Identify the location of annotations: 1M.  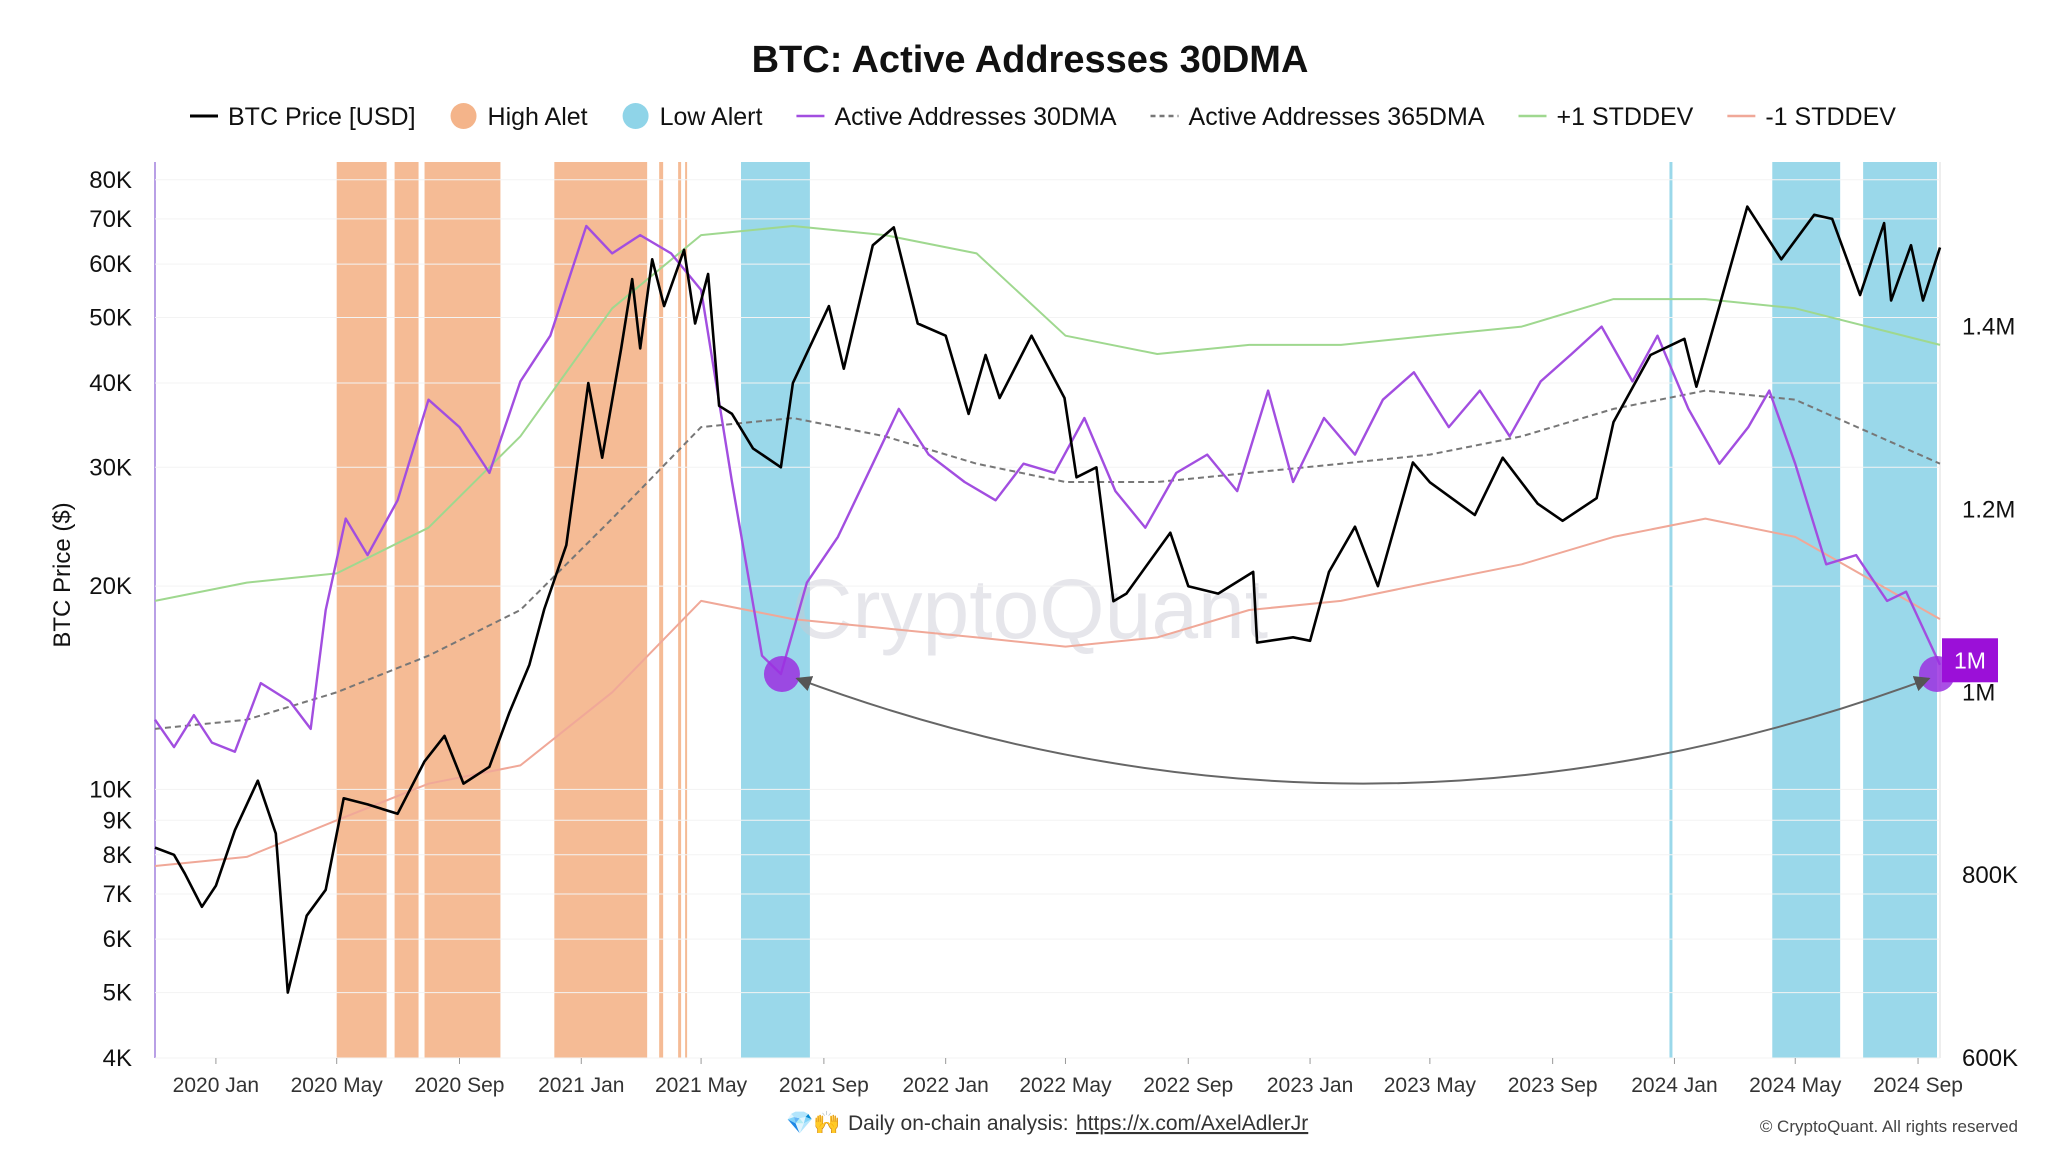
(1380, 711).